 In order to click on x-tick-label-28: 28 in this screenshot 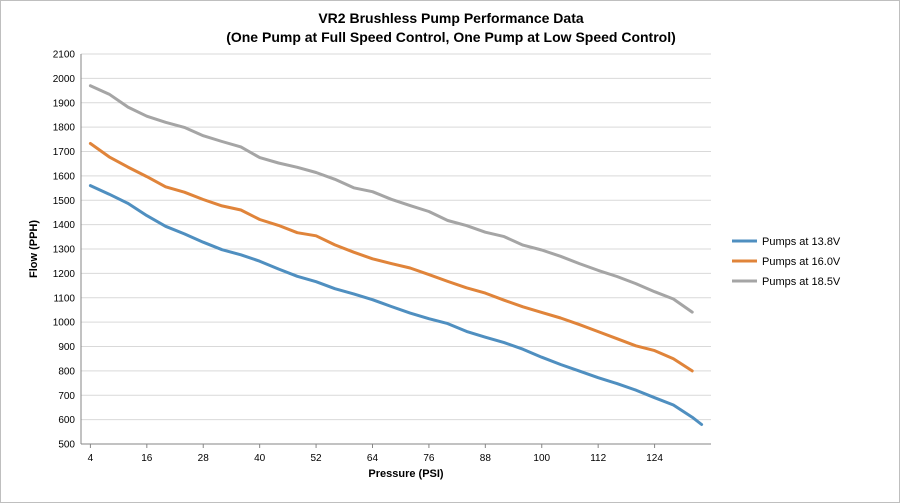, I will do `click(204, 458)`.